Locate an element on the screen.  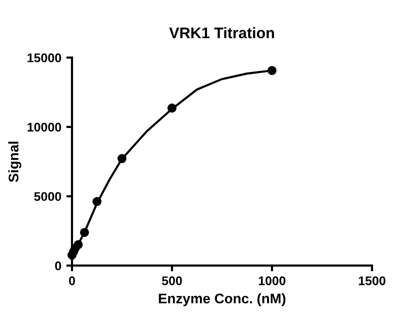
x-axis-title: Enzyme Conc. (nM) is located at coordinates (222, 299).